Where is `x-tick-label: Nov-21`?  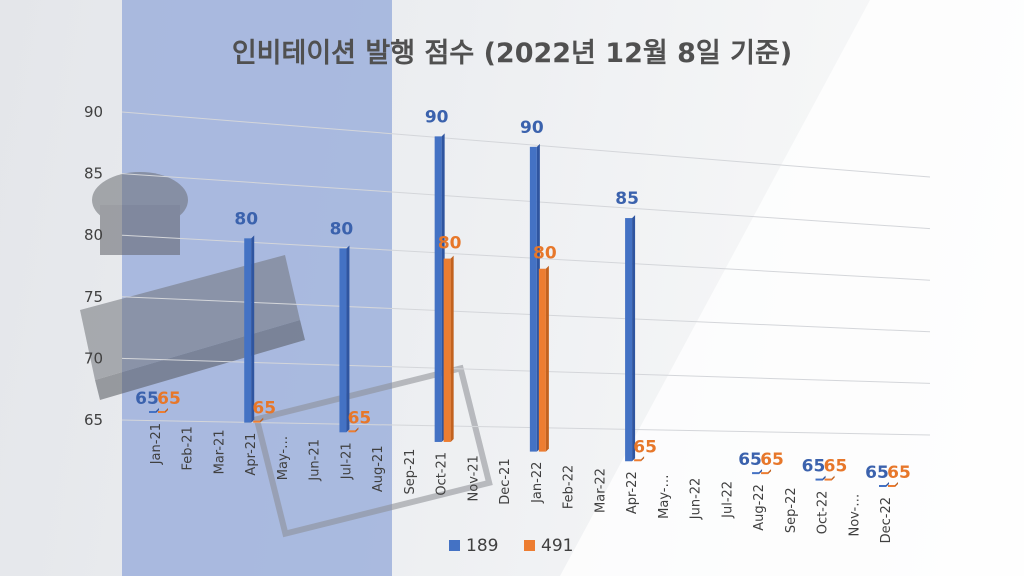
x-tick-label: Nov-21 is located at coordinates (473, 478).